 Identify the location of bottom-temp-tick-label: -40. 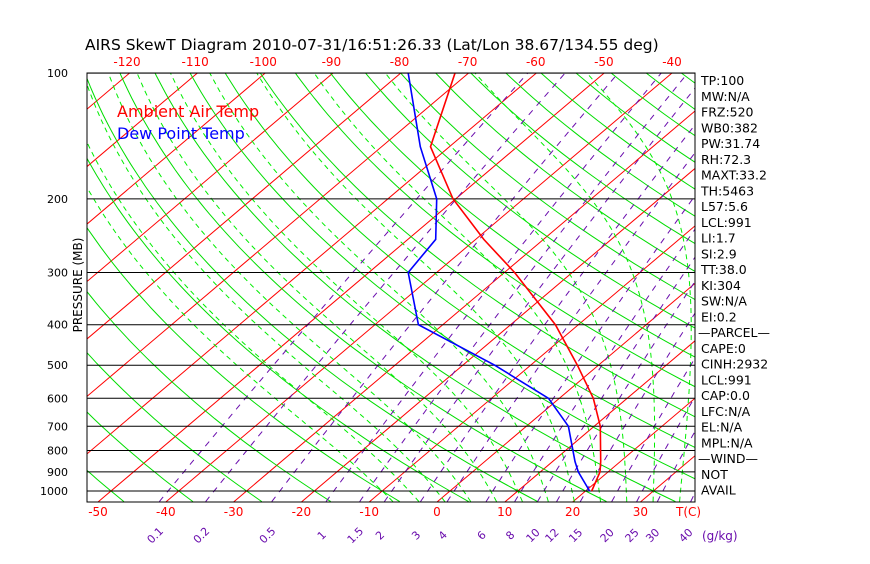
(166, 512).